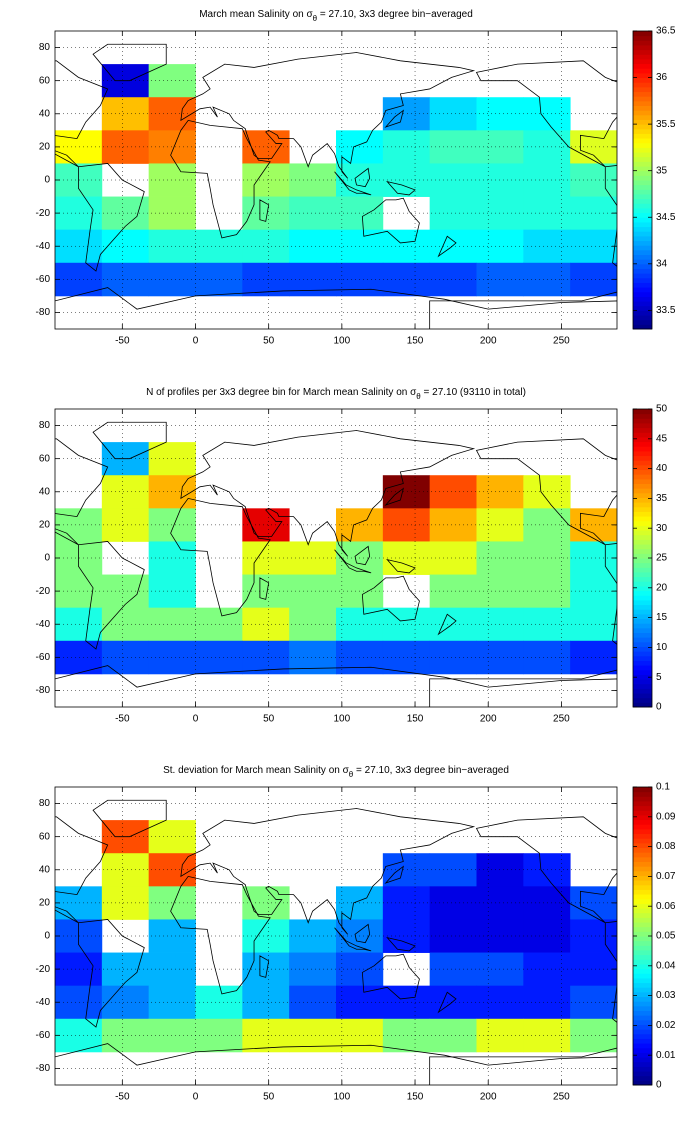 This screenshot has width=696, height=1140. I want to click on colorbar-label: 10, so click(662, 647).